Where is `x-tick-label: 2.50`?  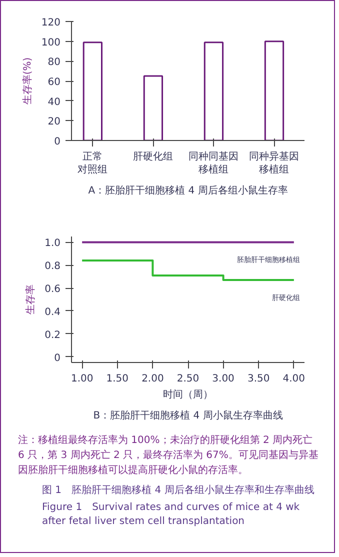
x-tick-label: 2.50 is located at coordinates (188, 379).